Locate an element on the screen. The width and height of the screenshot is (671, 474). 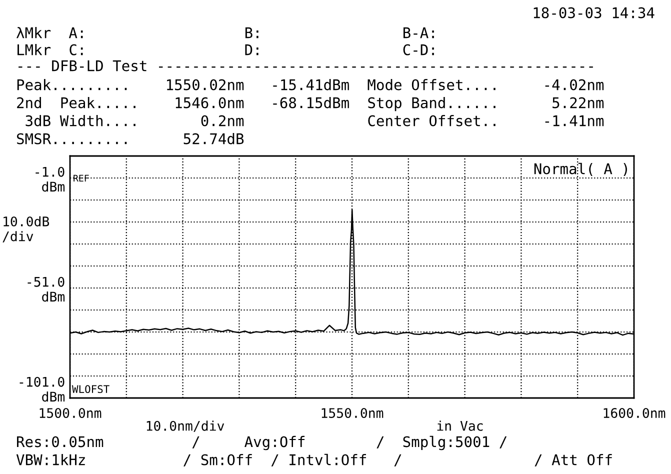
text: 2nd Peak..... 1546.0nm -68.15dBm Stop Band...... 5.22nm is located at coordinates (310, 104).